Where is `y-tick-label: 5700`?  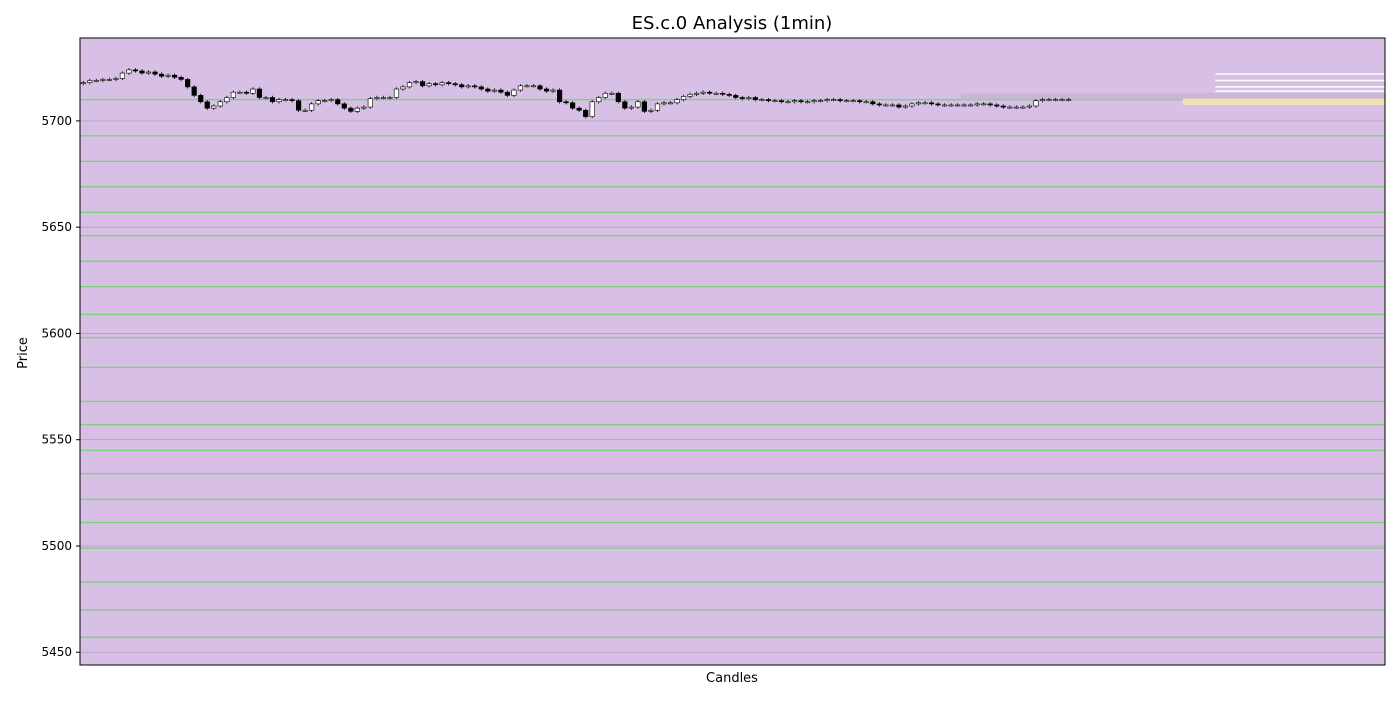
y-tick-label: 5700 is located at coordinates (56, 121).